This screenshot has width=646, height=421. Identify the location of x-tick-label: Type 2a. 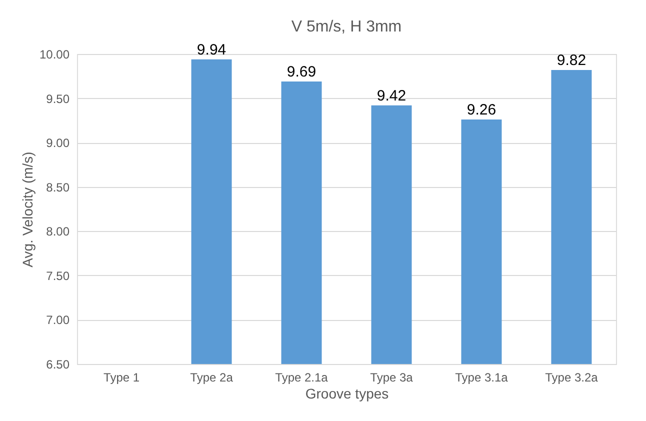
(212, 377).